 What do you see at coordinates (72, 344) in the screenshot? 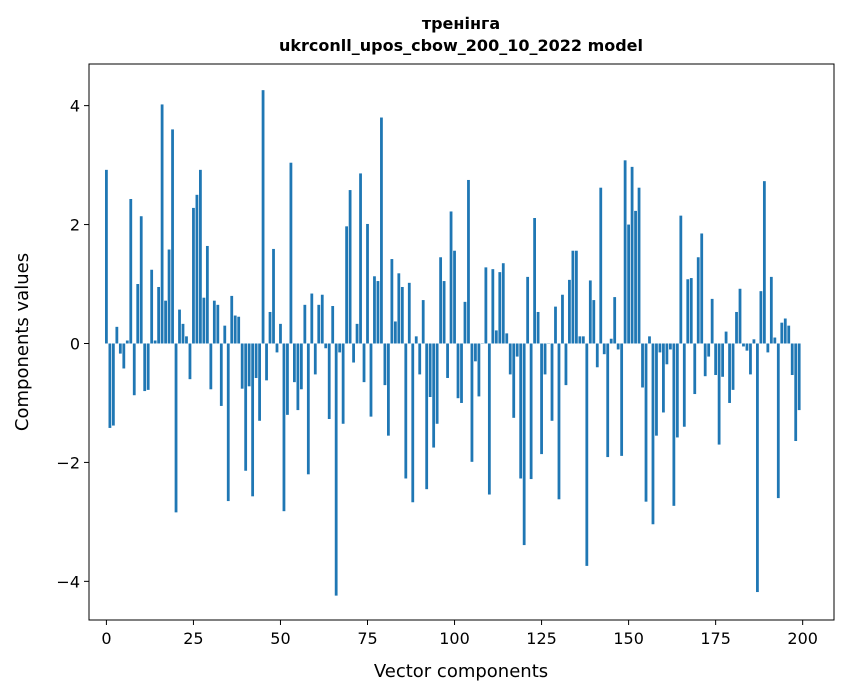
I see `y-axis-ticks: −4 −2 0 2 4` at bounding box center [72, 344].